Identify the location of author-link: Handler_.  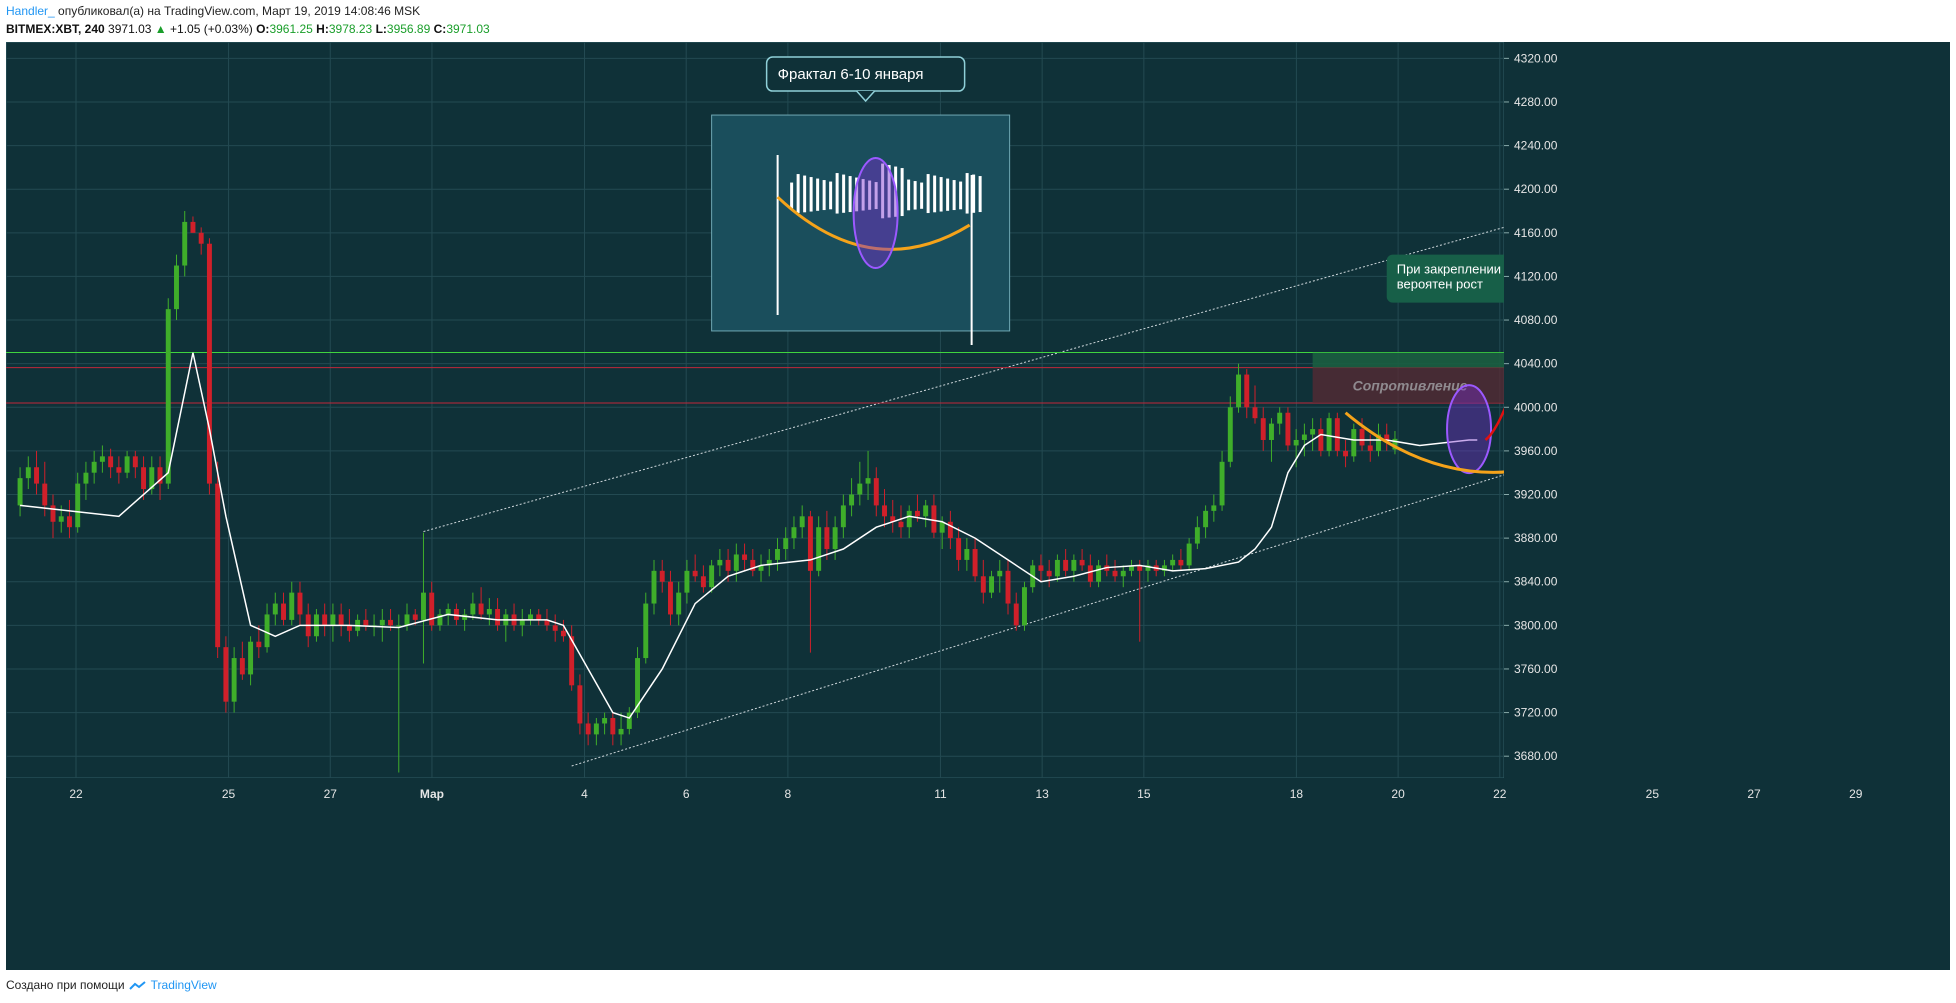
(30, 11).